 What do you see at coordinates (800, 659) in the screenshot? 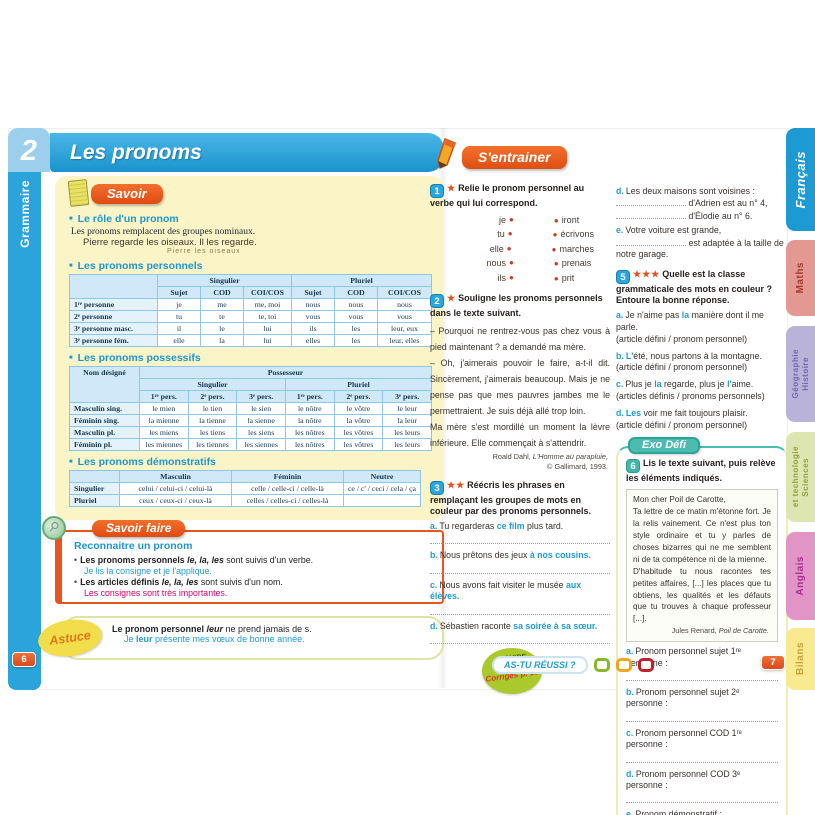
I see `tab-bilans: Bilans` at bounding box center [800, 659].